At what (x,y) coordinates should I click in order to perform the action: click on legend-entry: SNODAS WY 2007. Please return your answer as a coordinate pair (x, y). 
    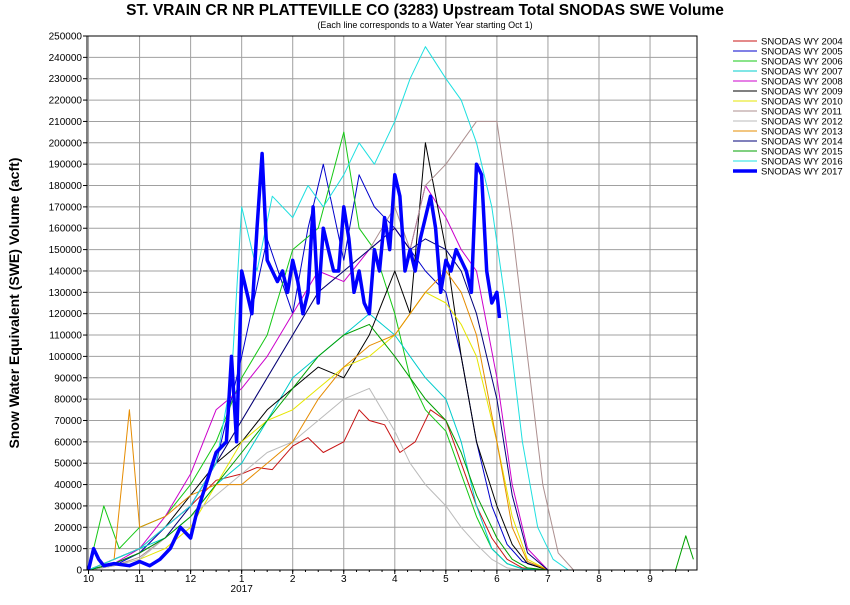
    Looking at the image, I should click on (802, 72).